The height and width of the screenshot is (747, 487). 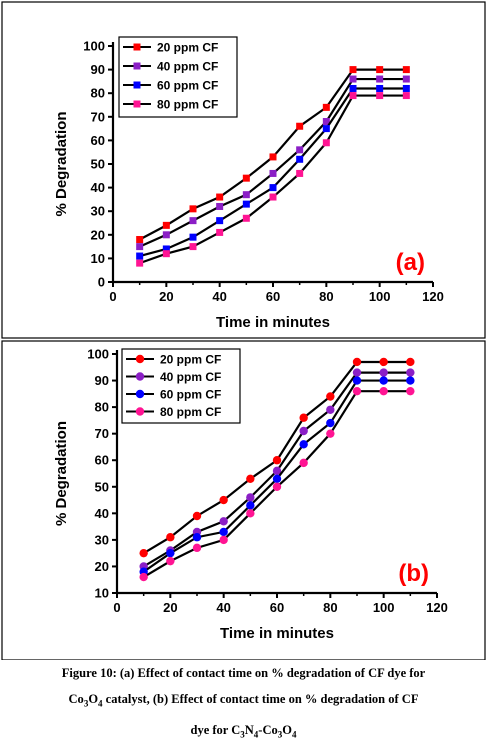 I want to click on caption-text: -Co, so click(x=267, y=730).